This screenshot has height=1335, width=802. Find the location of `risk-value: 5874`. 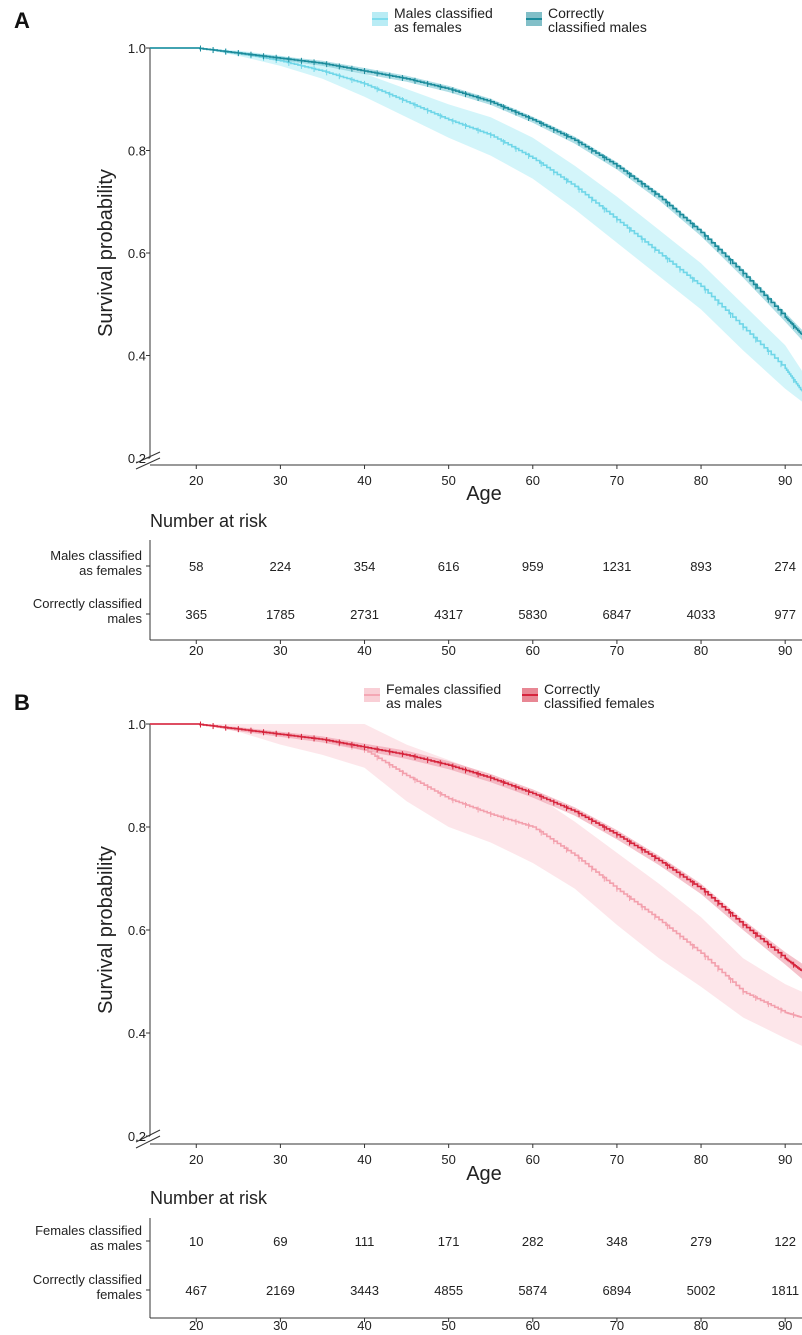

risk-value: 5874 is located at coordinates (532, 1290).